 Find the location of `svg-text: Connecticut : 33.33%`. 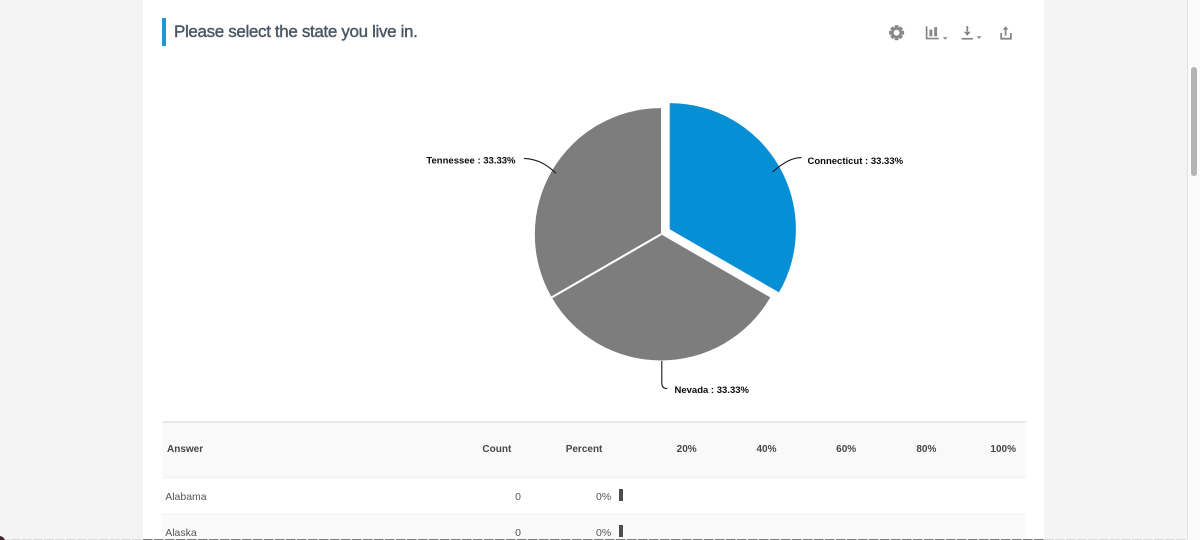

svg-text: Connecticut : 33.33% is located at coordinates (856, 161).